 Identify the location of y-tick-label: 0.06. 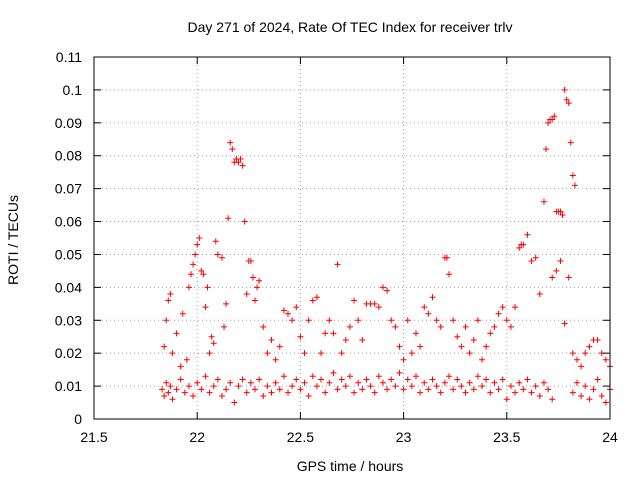
(68, 222).